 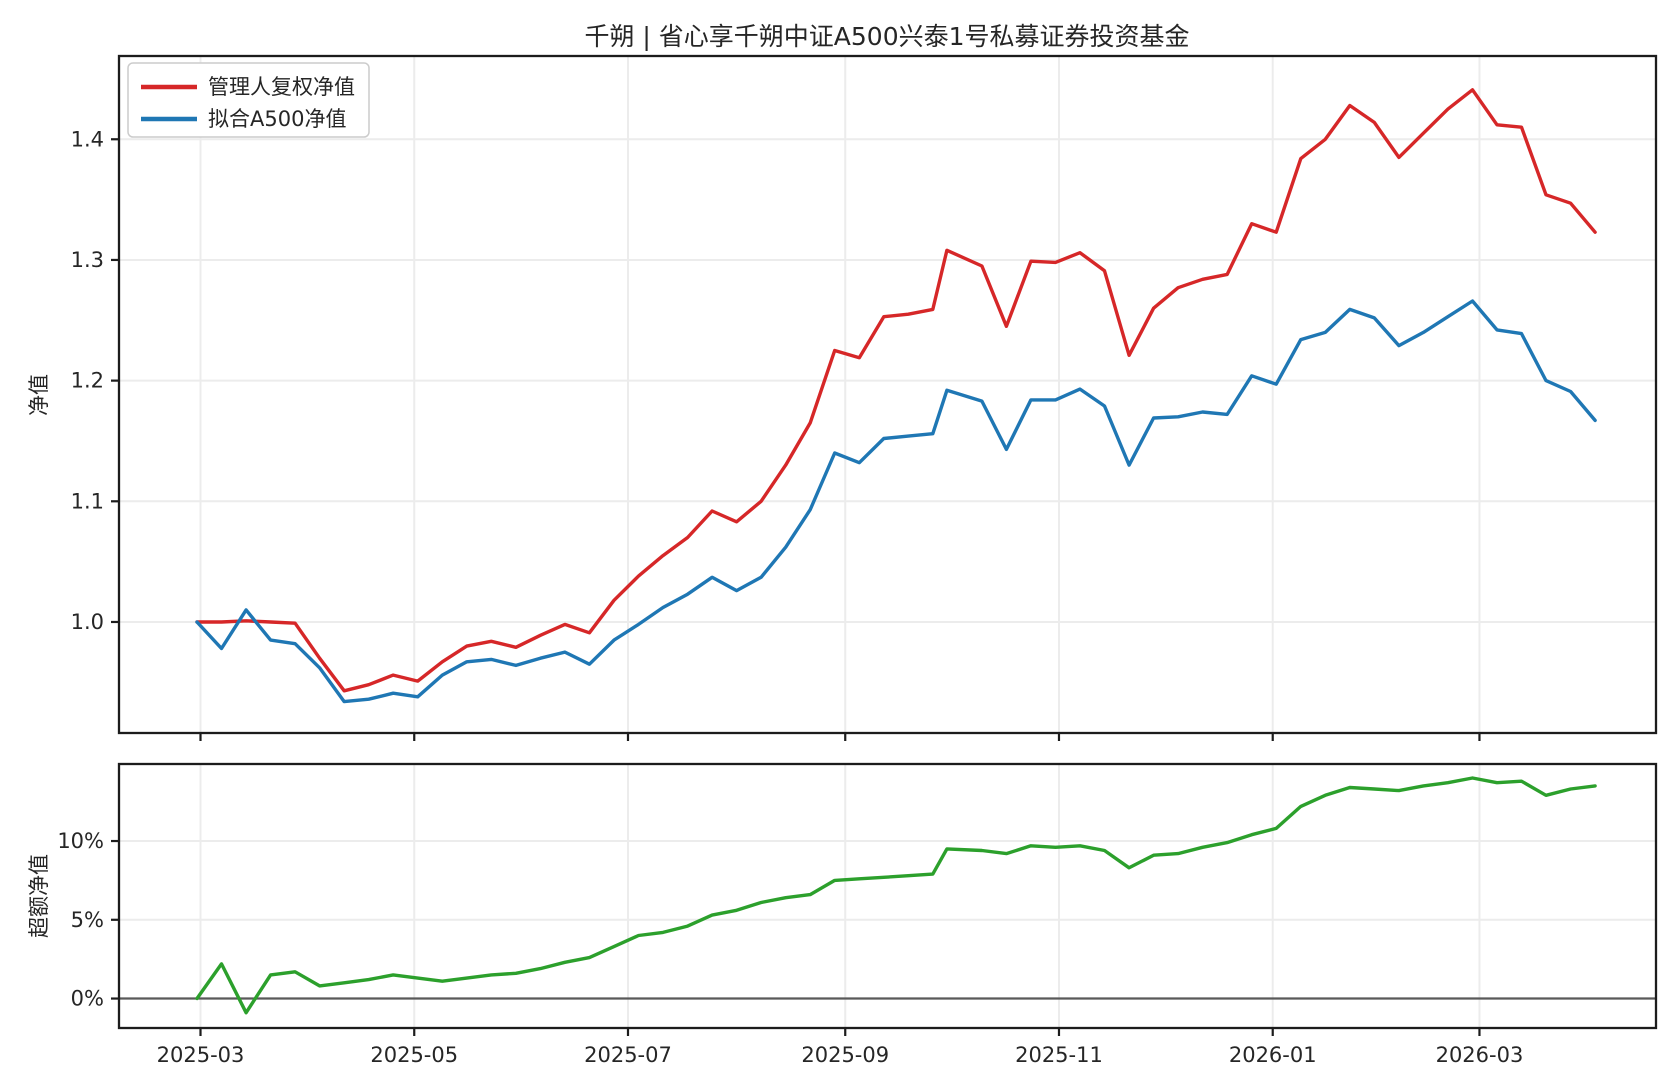 I want to click on legend: 管理人复权净值 拟合A500净值, so click(x=248, y=100).